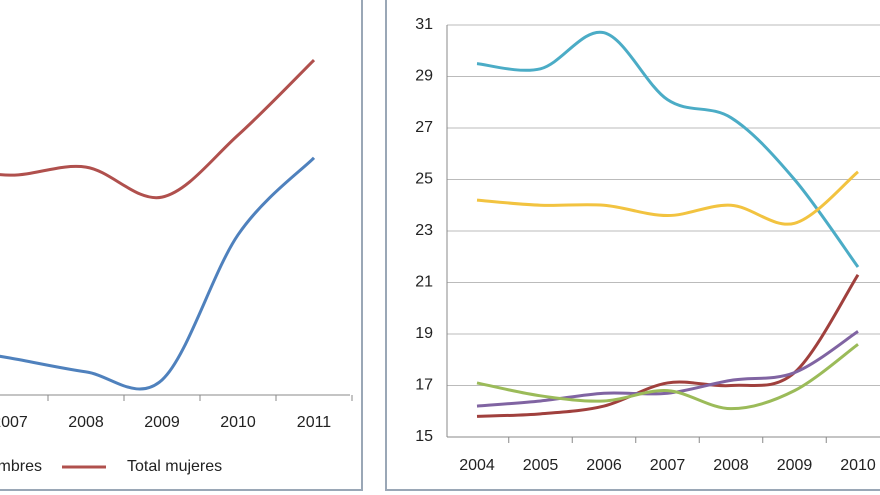 The width and height of the screenshot is (880, 495). I want to click on x-tick-label: 2011, so click(314, 422).